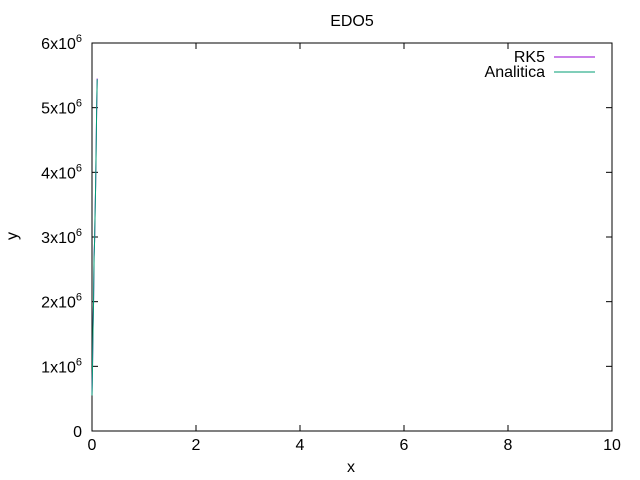  I want to click on y-tick-label: 3x10⁶, so click(61, 237).